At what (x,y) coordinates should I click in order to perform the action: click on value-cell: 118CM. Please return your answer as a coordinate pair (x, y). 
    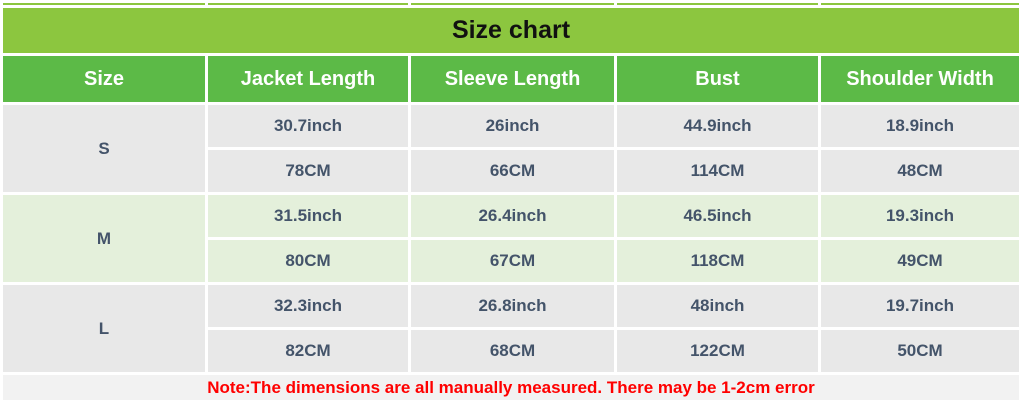
    Looking at the image, I should click on (717, 261).